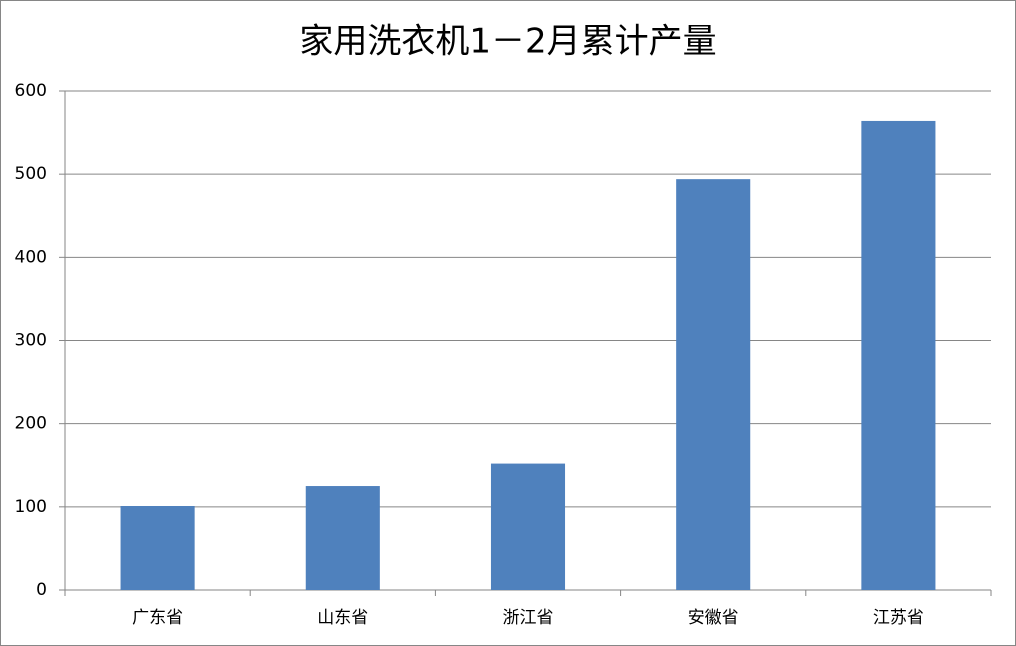 This screenshot has height=646, width=1016. I want to click on y-tick-label: 200, so click(31, 424).